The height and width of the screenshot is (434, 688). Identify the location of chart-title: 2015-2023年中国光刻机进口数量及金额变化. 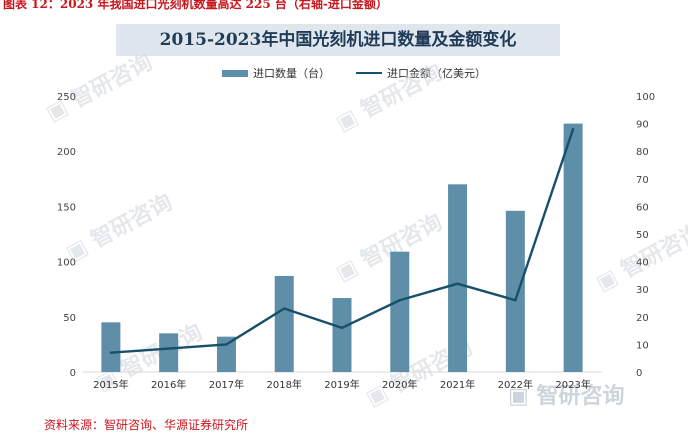
(338, 40).